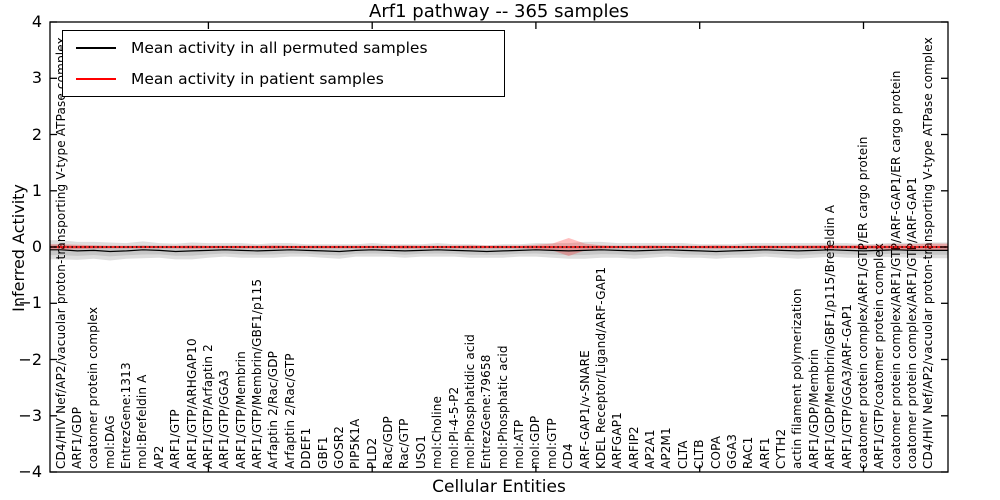 The height and width of the screenshot is (500, 1000). I want to click on permuted-mean-line, so click(499, 251).